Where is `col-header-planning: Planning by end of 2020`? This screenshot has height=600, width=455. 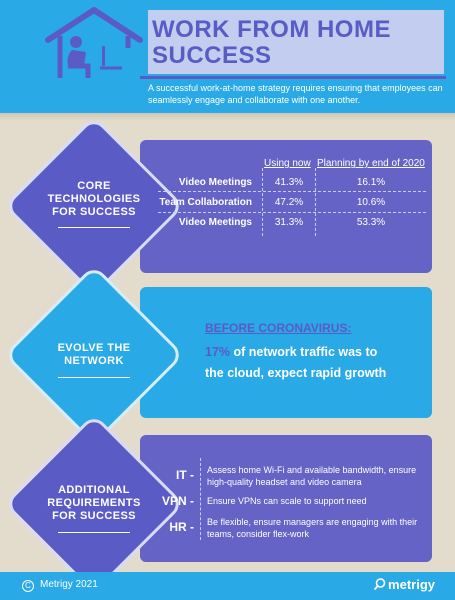 col-header-planning: Planning by end of 2020 is located at coordinates (371, 163).